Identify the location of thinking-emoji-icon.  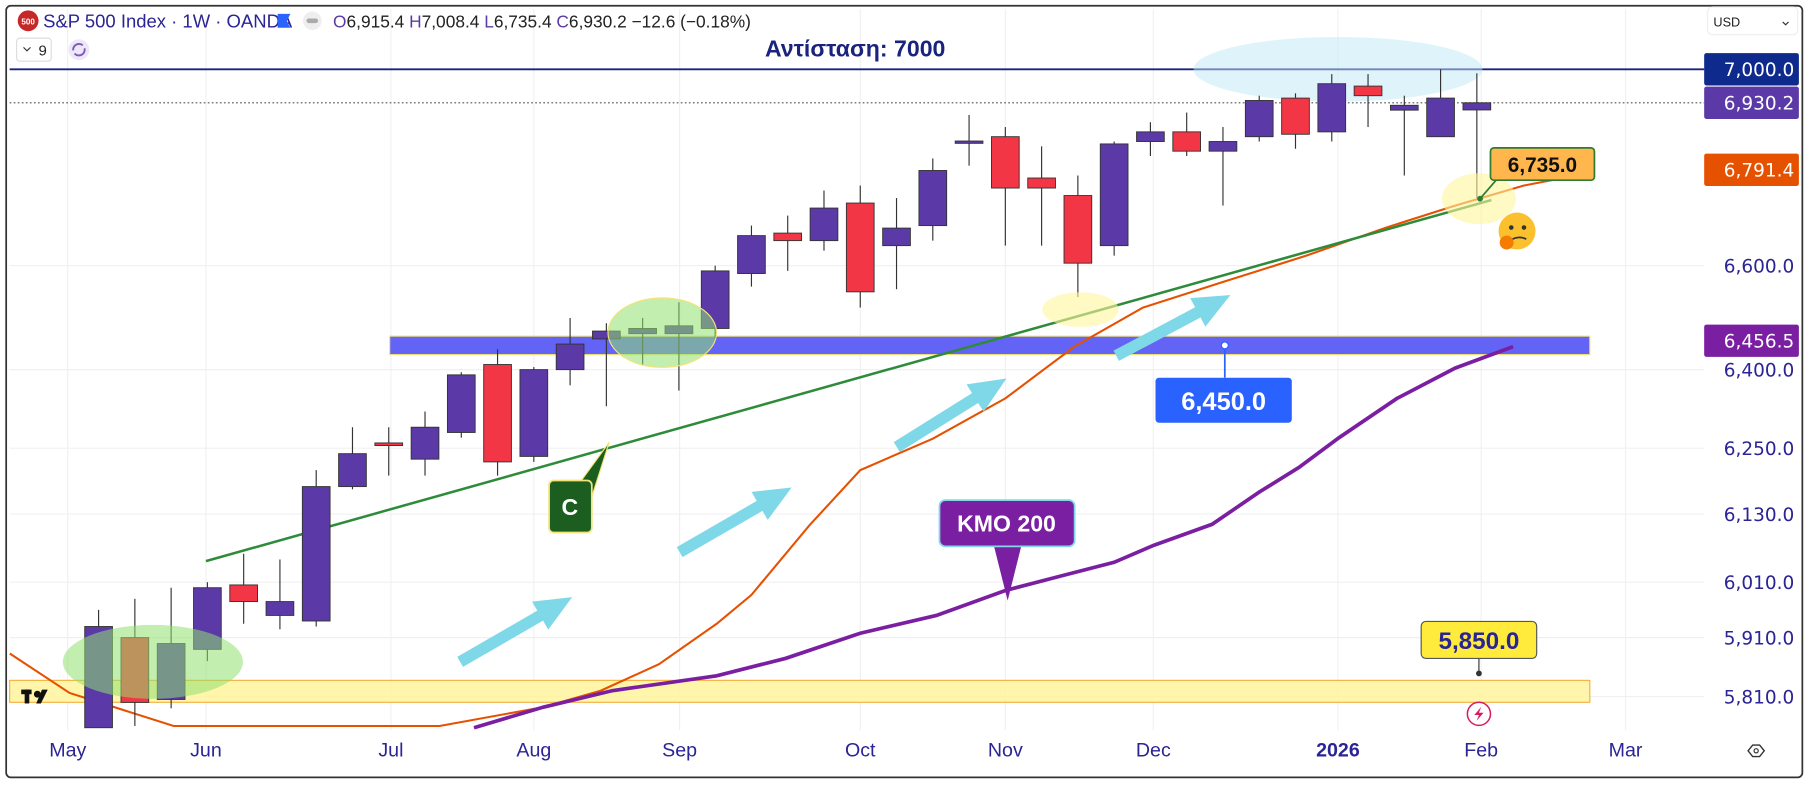
(1517, 231).